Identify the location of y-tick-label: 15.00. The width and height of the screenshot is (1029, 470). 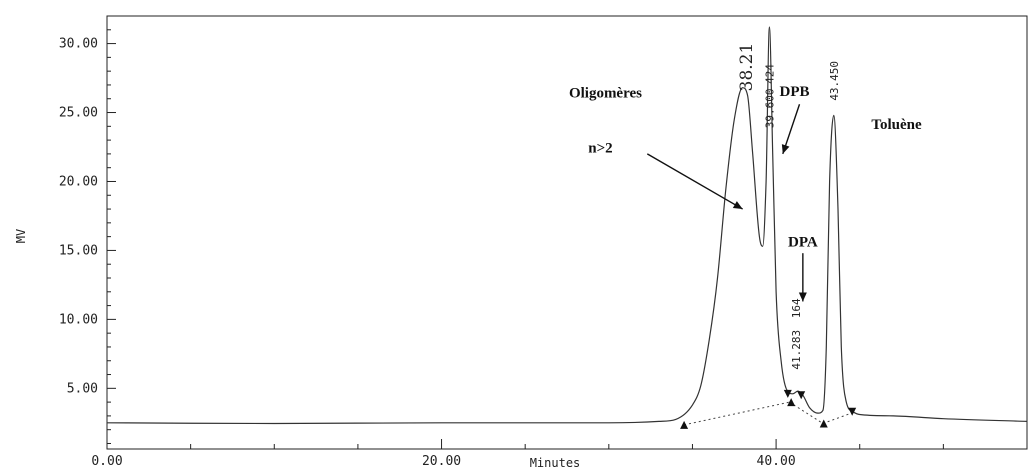
(78, 250).